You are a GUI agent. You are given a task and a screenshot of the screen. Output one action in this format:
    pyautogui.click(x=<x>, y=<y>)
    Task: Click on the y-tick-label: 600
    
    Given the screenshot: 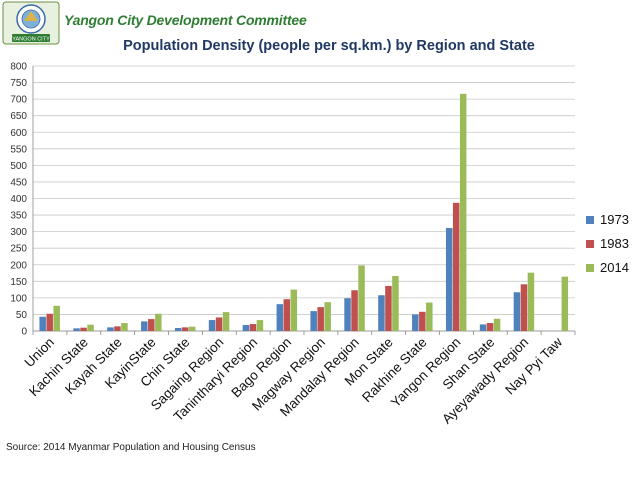 What is the action you would take?
    pyautogui.click(x=18, y=133)
    